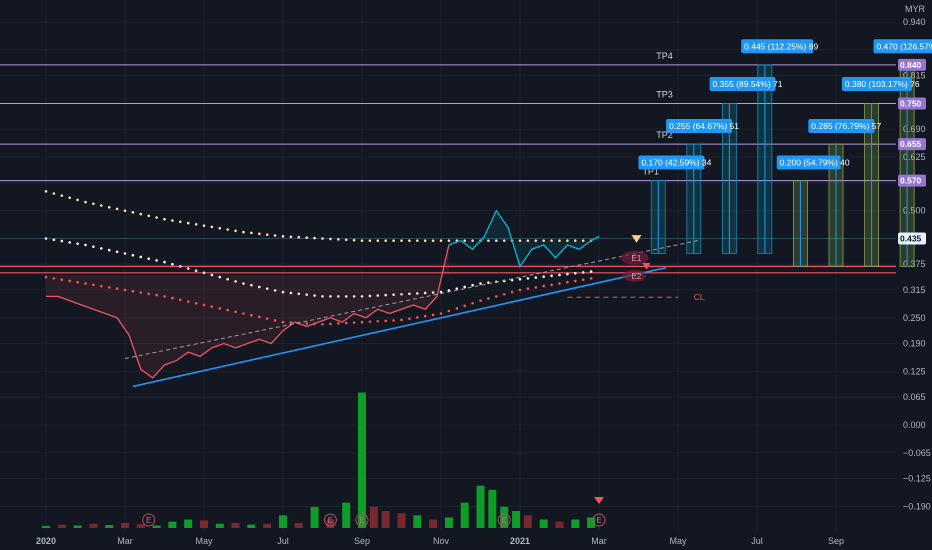 Image resolution: width=932 pixels, height=550 pixels. Describe the element at coordinates (637, 258) in the screenshot. I see `e1-label: E1` at that location.